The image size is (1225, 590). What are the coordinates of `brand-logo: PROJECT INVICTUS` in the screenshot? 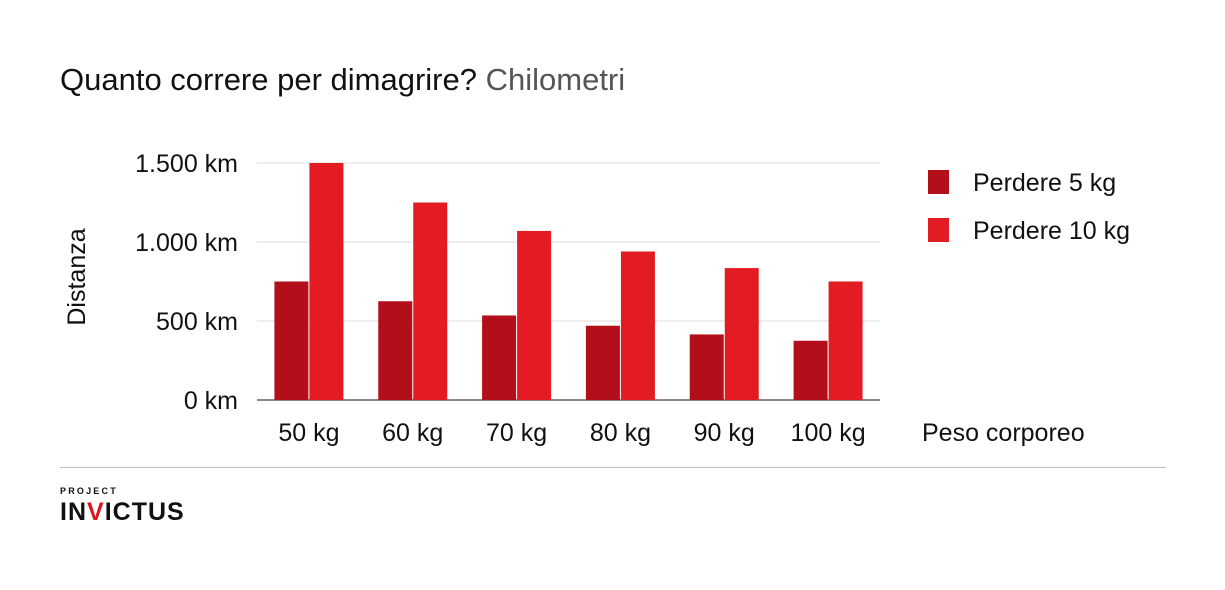 It's located at (122, 506).